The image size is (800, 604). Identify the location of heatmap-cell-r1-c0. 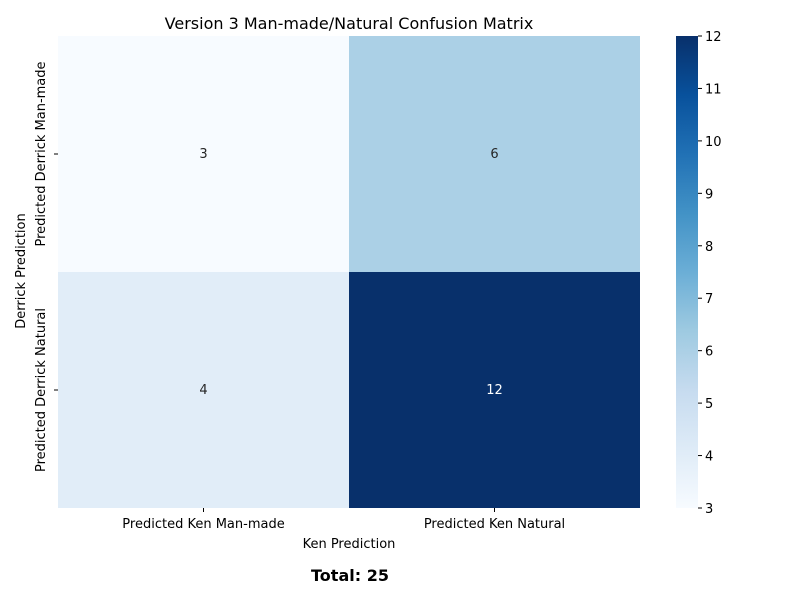
(203, 390).